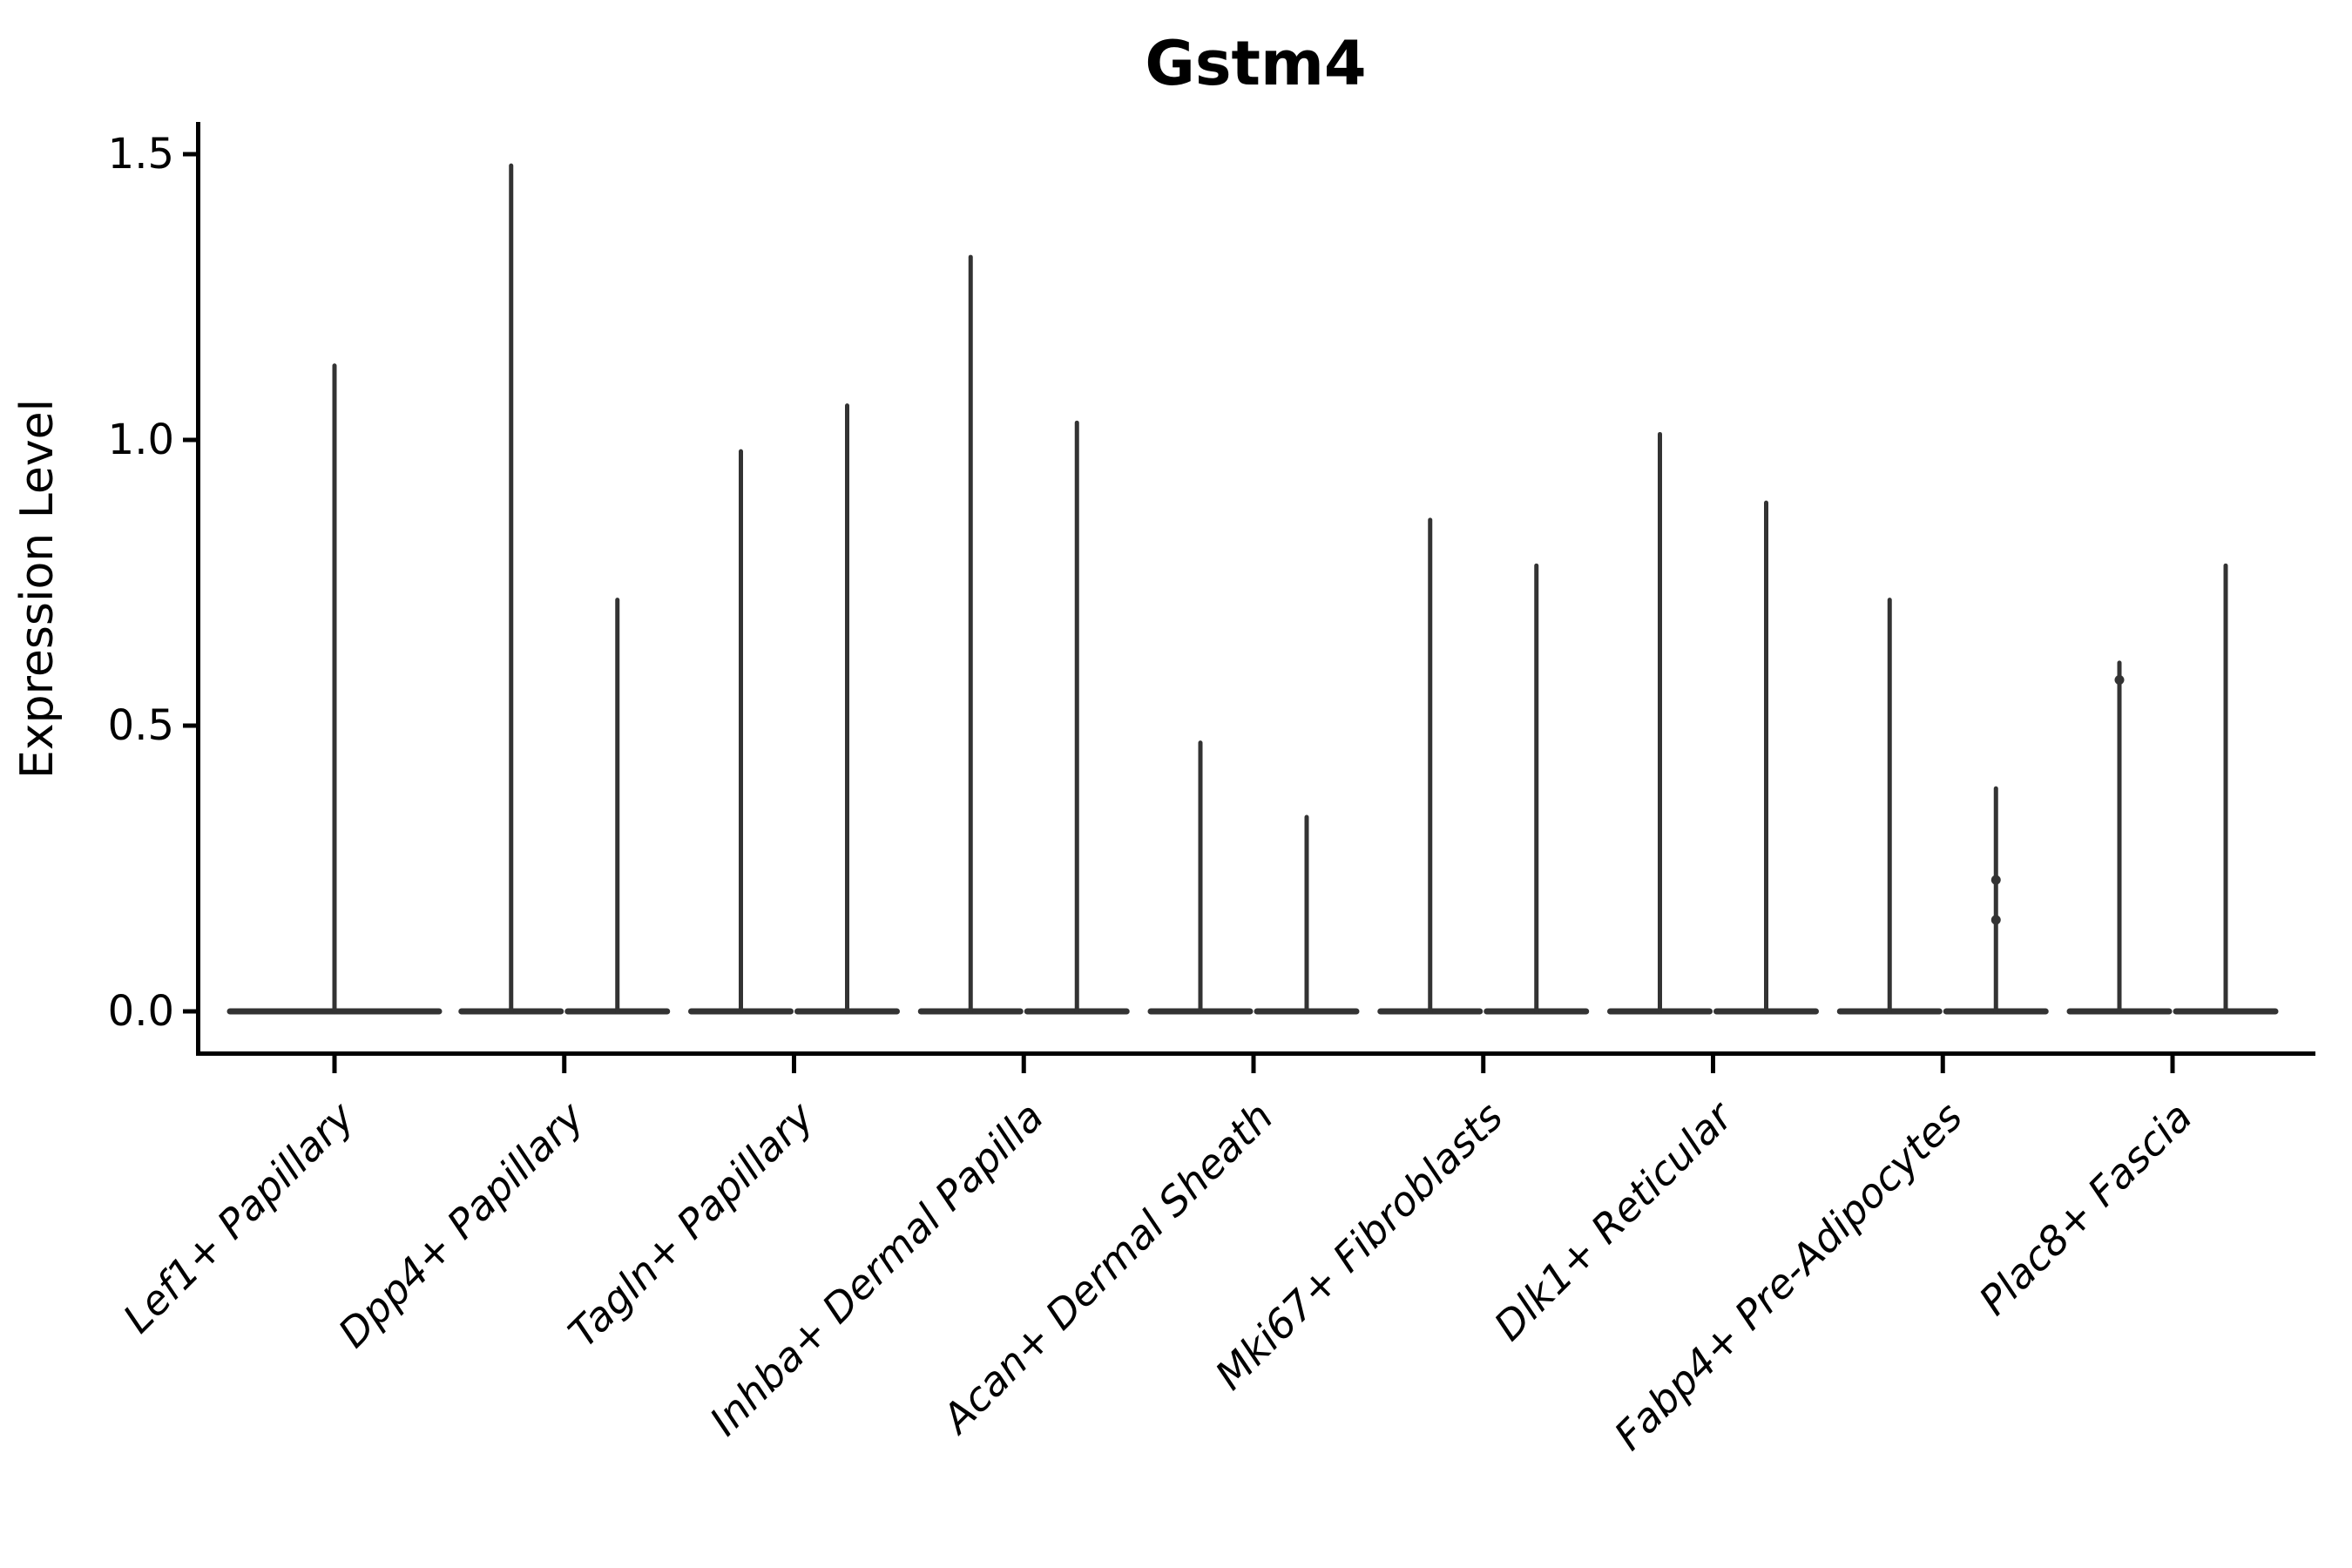  Describe the element at coordinates (141, 440) in the screenshot. I see `y-tick-label: 1.0` at that location.